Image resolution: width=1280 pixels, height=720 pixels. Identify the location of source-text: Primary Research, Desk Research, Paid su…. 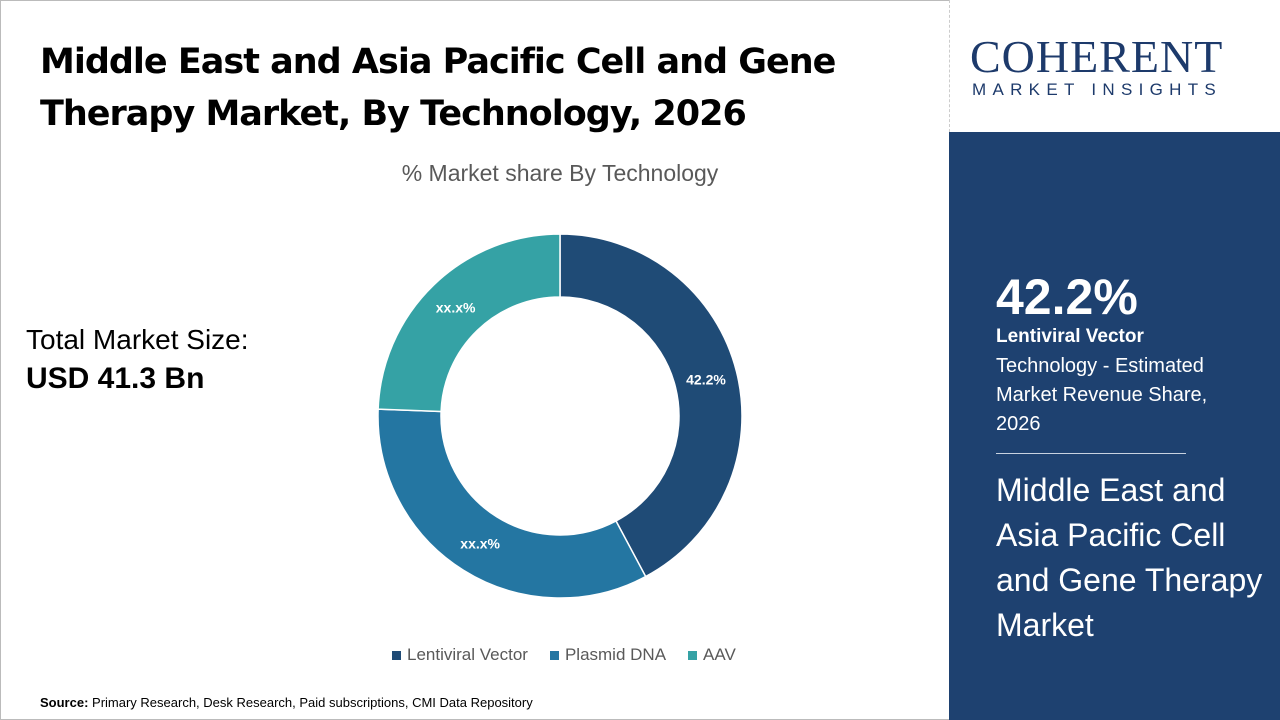
(310, 702).